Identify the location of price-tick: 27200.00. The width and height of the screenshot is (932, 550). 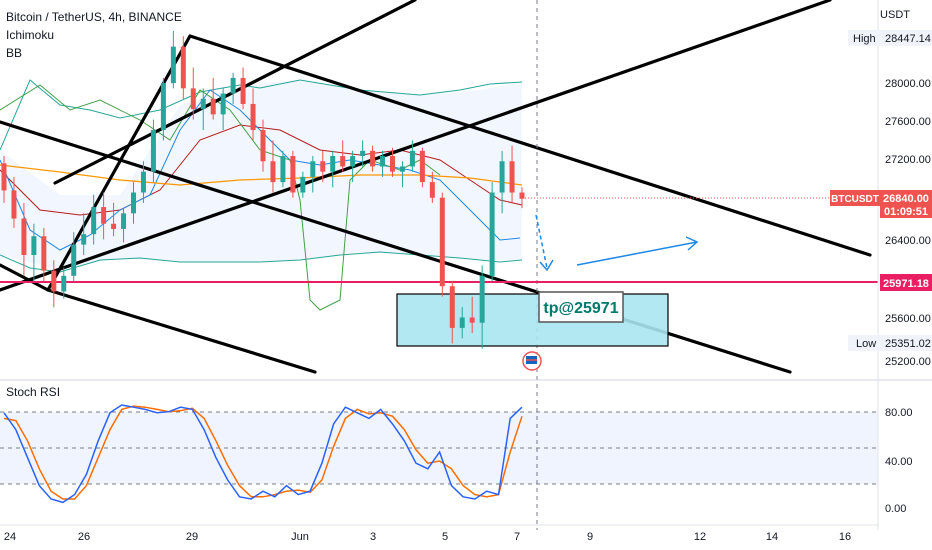
(908, 160).